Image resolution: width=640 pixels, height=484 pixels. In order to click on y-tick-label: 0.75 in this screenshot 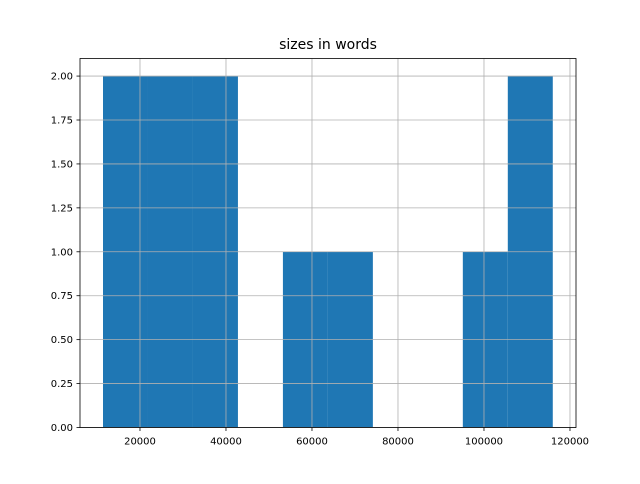, I will do `click(62, 296)`.